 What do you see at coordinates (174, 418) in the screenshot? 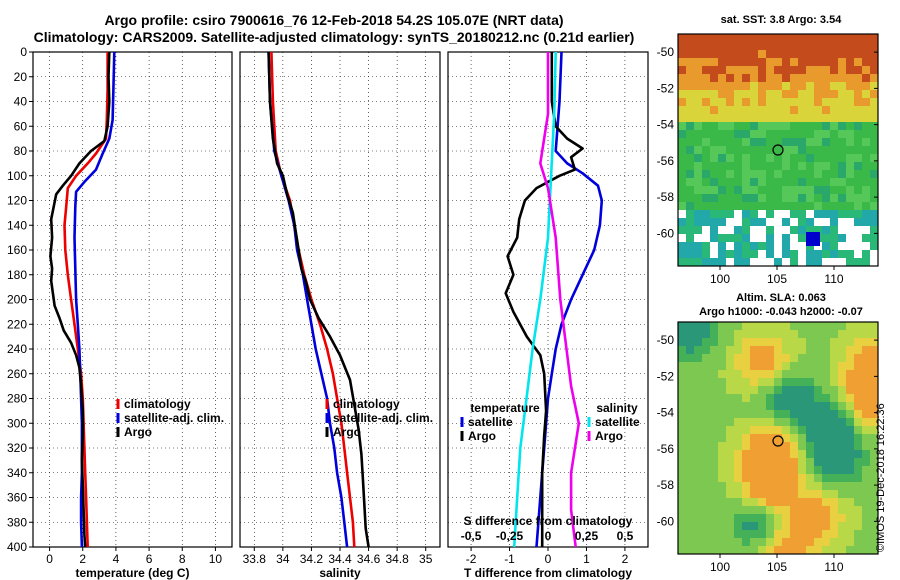
I see `legend-label: satellite-adj. clim.` at bounding box center [174, 418].